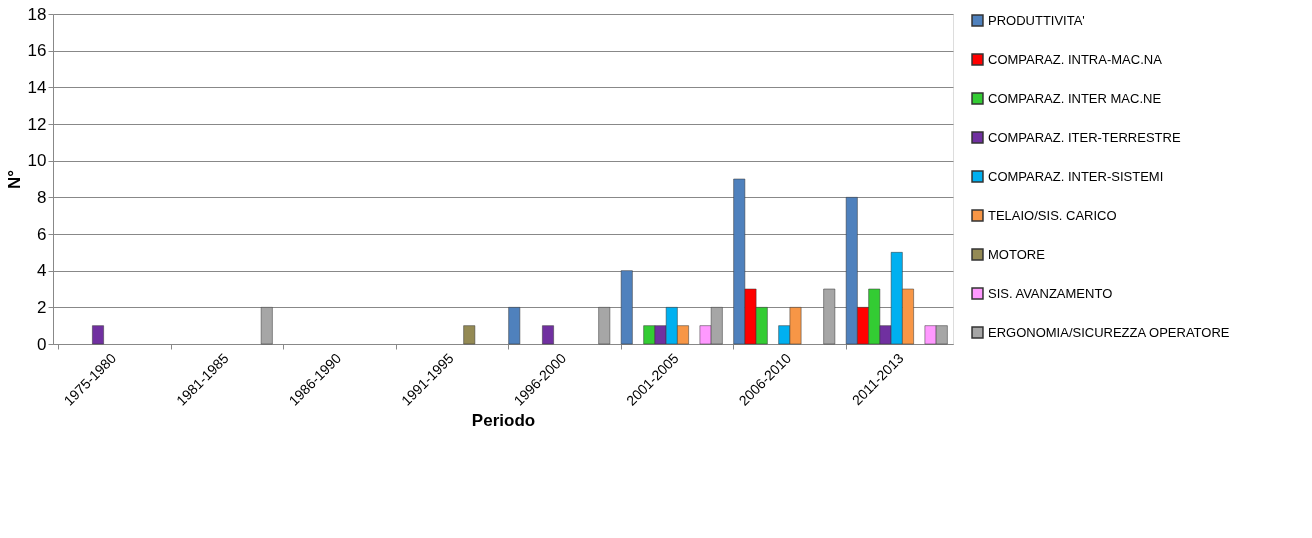 The height and width of the screenshot is (538, 1312). I want to click on legend-label: PRODUTTIVITA', so click(1036, 20).